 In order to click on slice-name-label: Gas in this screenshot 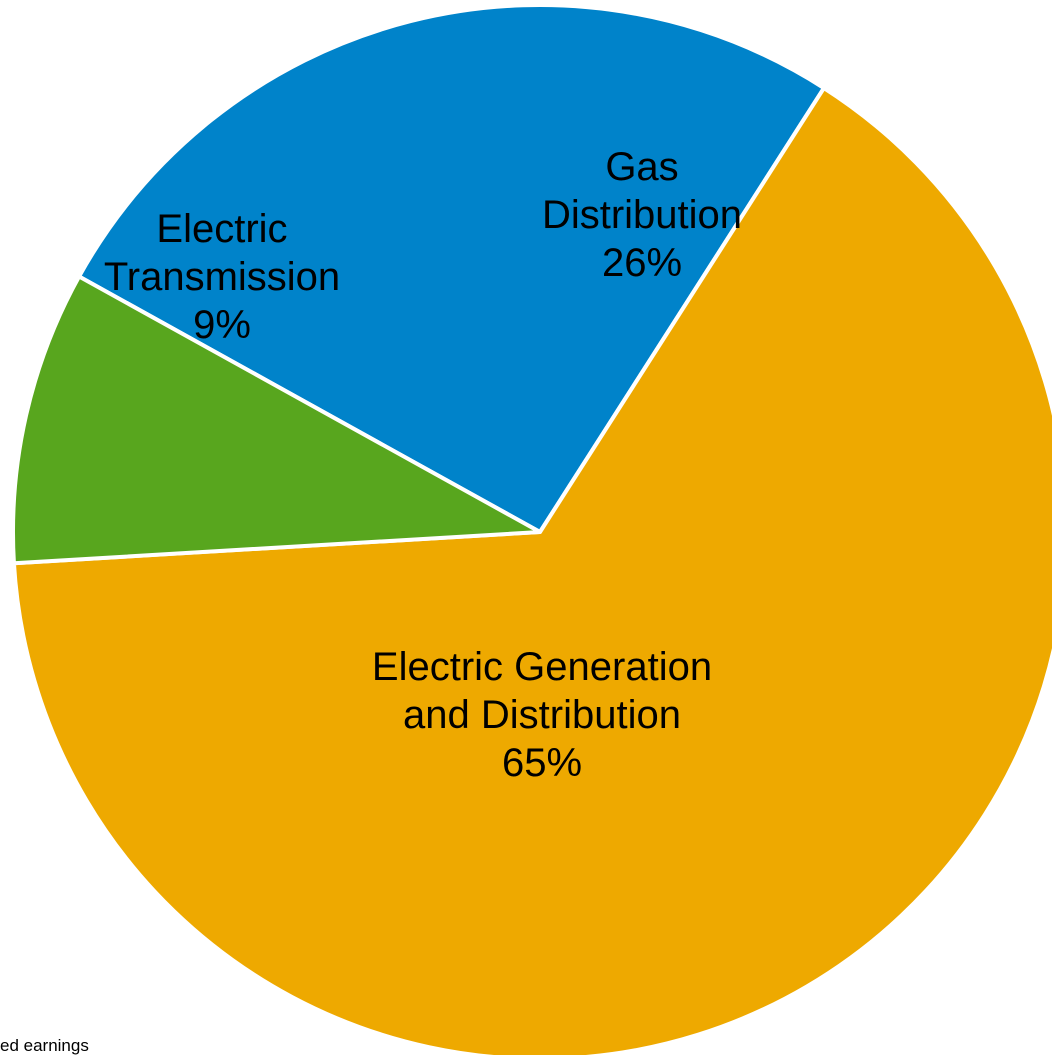, I will do `click(641, 167)`.